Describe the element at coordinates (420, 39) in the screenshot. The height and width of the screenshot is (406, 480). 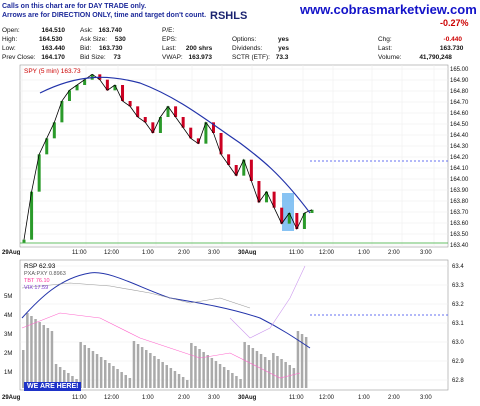
I see `quote-chg: Chg: -0.440` at that location.